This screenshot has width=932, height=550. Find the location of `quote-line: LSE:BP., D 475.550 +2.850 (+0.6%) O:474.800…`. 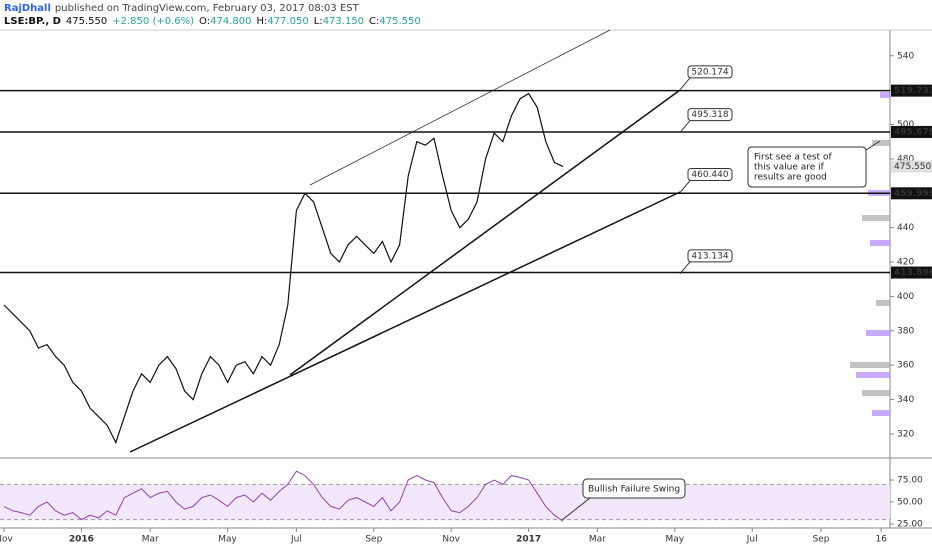

quote-line: LSE:BP., D 475.550 +2.850 (+0.6%) O:474.800… is located at coordinates (212, 21).